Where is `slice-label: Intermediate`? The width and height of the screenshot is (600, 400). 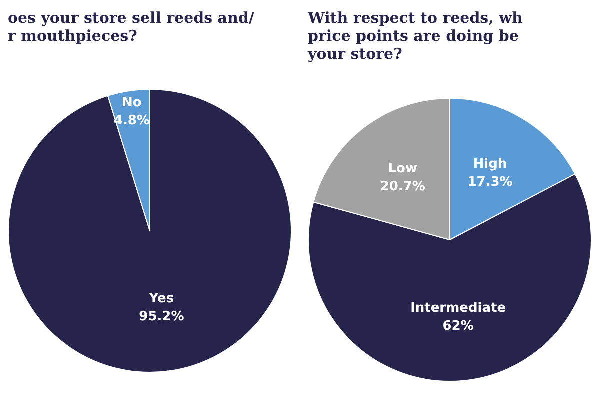 slice-label: Intermediate is located at coordinates (458, 308).